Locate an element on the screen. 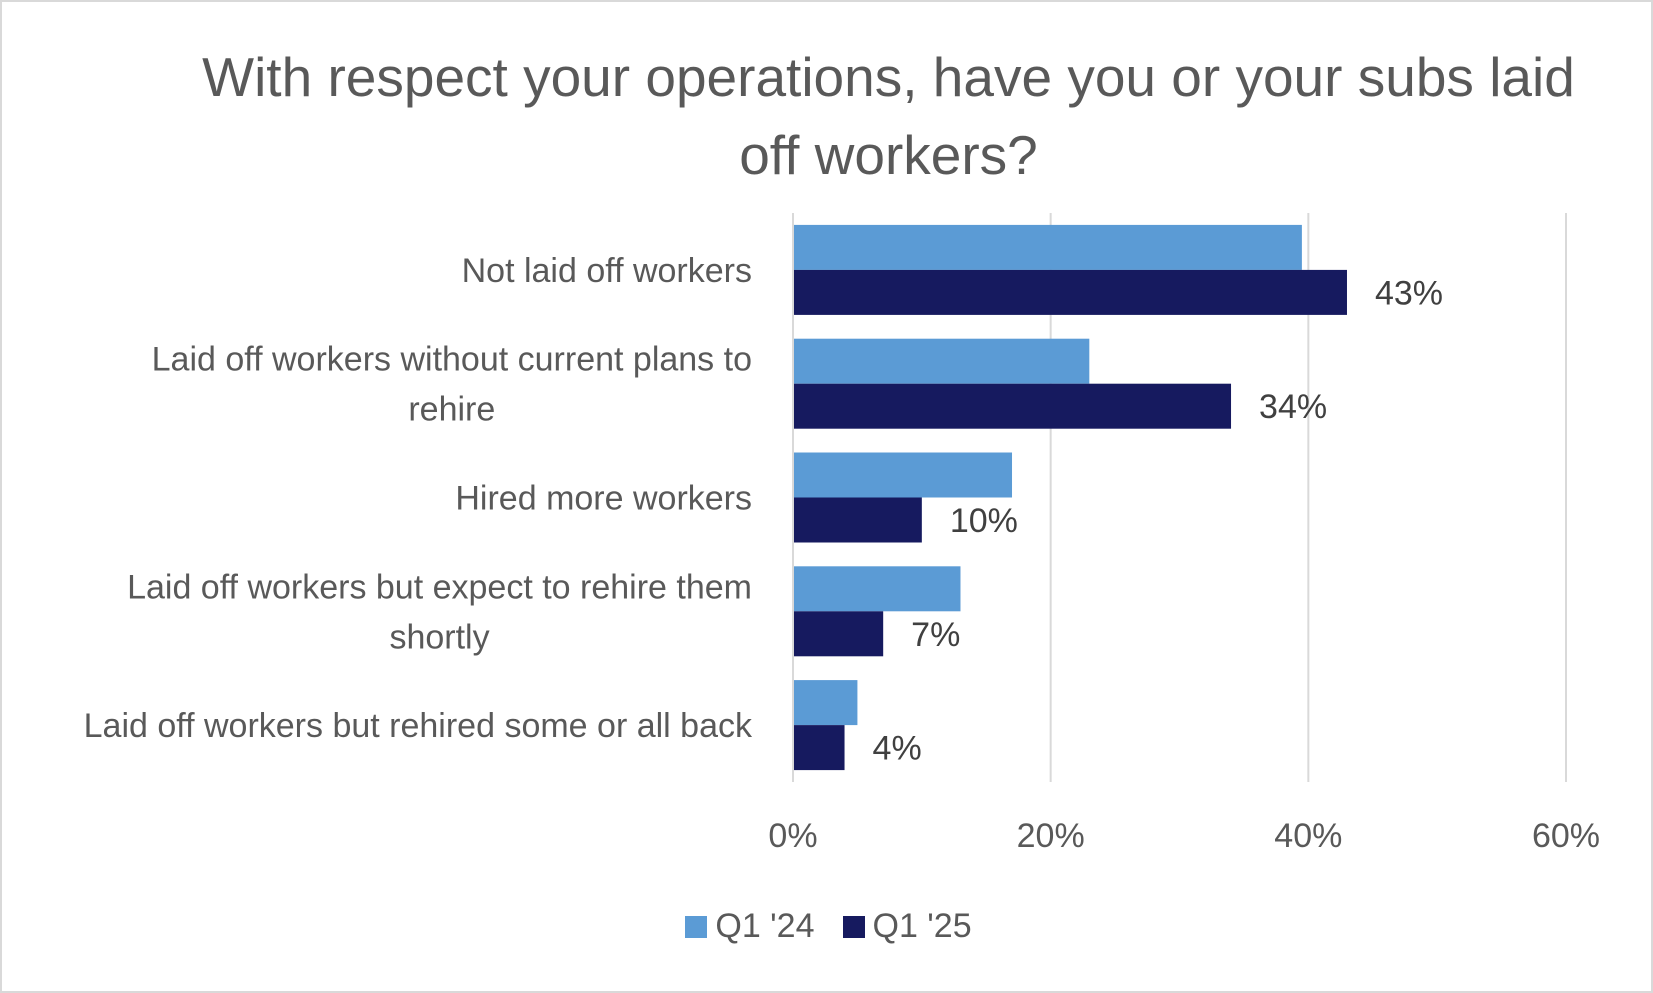  legend-label: Q1 '25 is located at coordinates (922, 926).